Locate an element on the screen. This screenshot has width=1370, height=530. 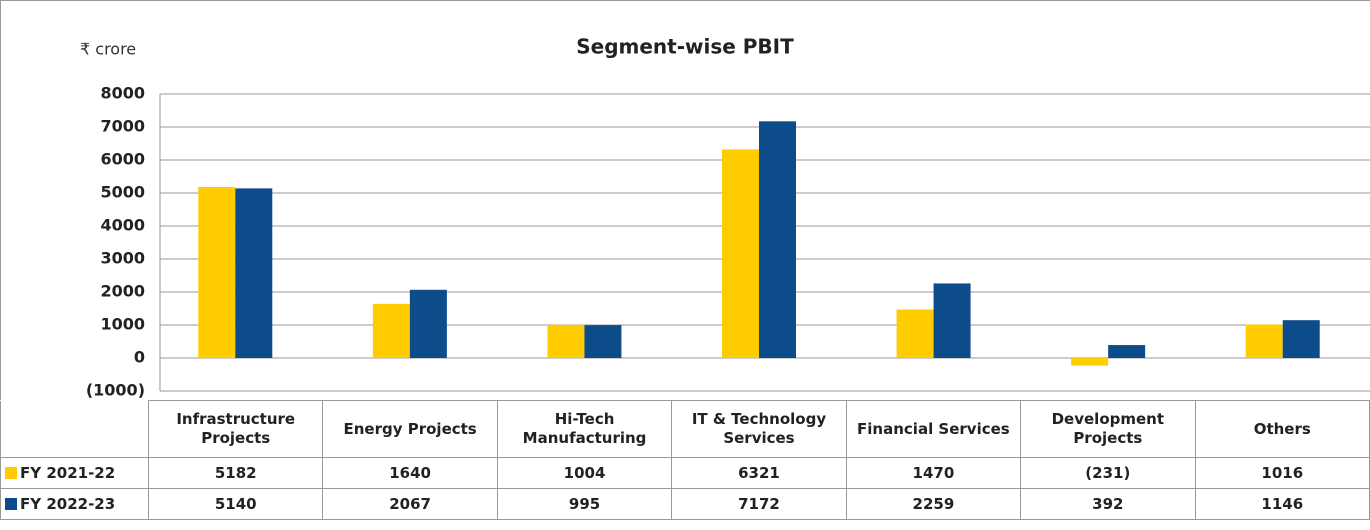
data-label: 995 is located at coordinates (584, 504).